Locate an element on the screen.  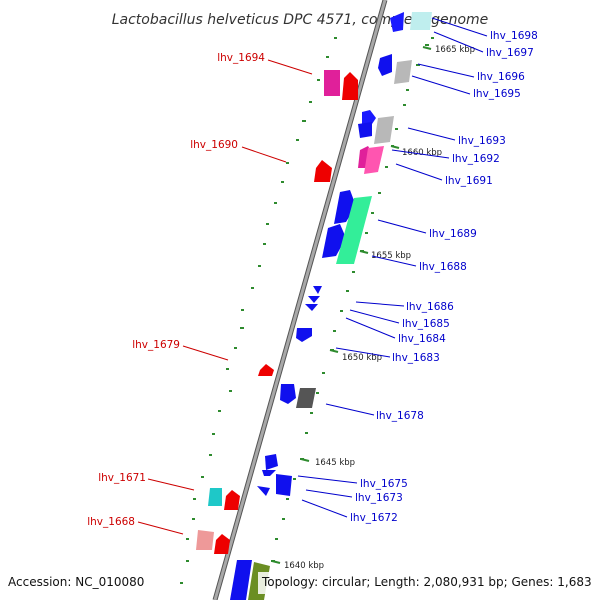
gene-label: lhv_1694 is located at coordinates (241, 58).